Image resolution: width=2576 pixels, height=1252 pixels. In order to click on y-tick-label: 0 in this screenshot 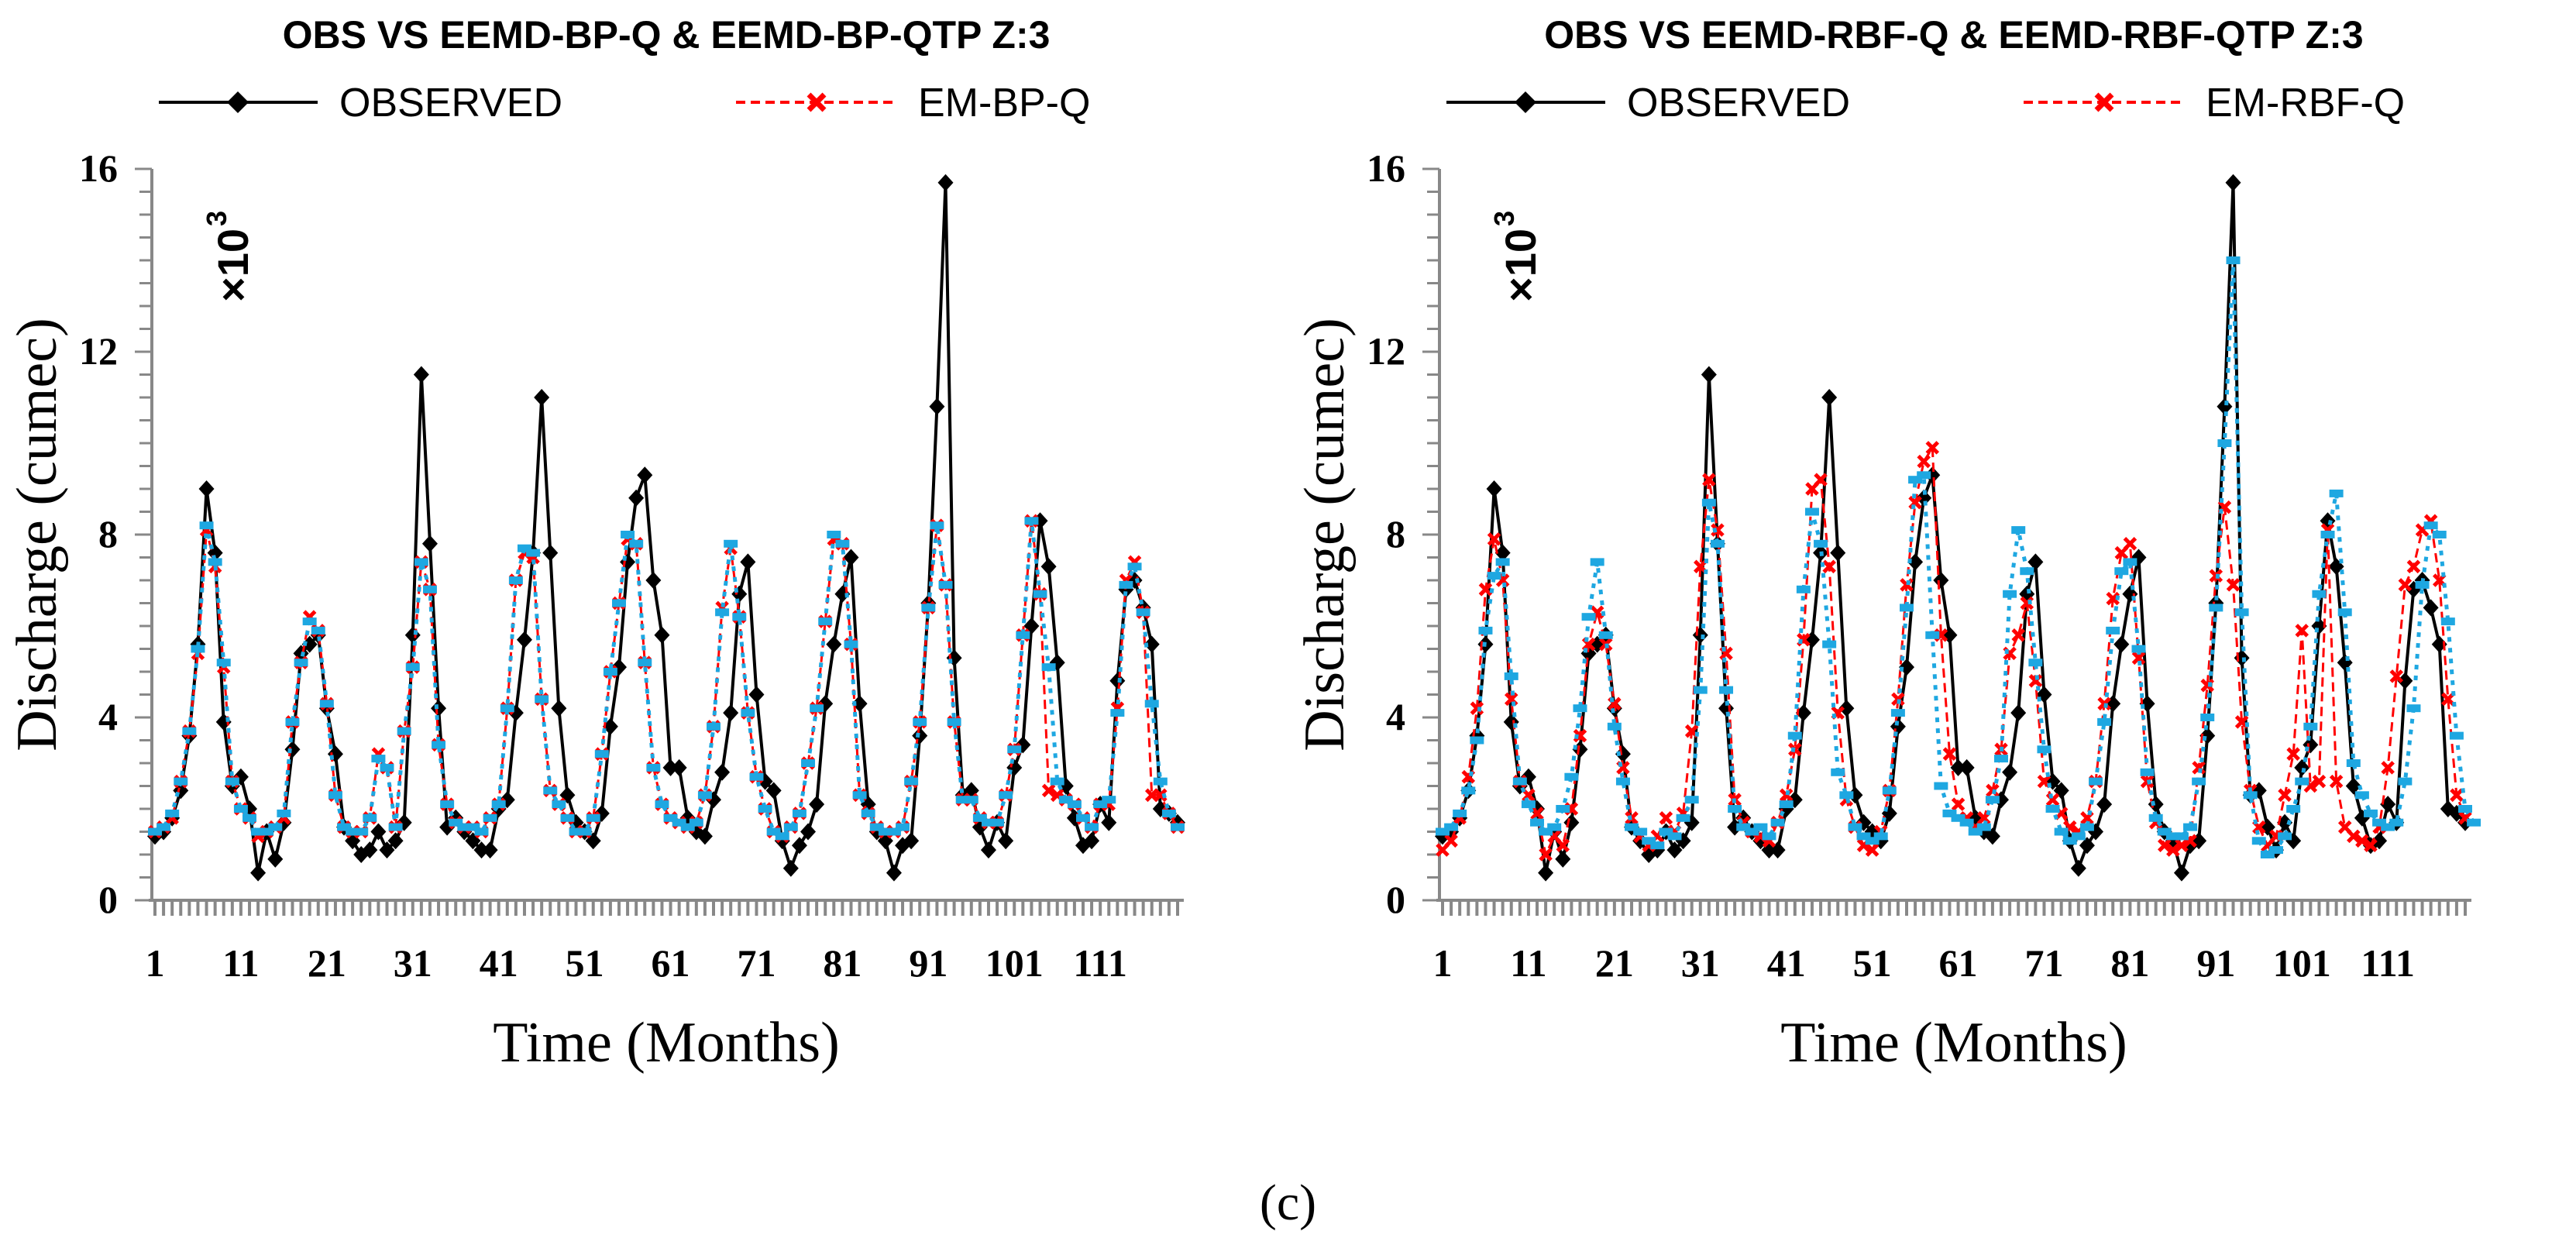, I will do `click(108, 899)`.